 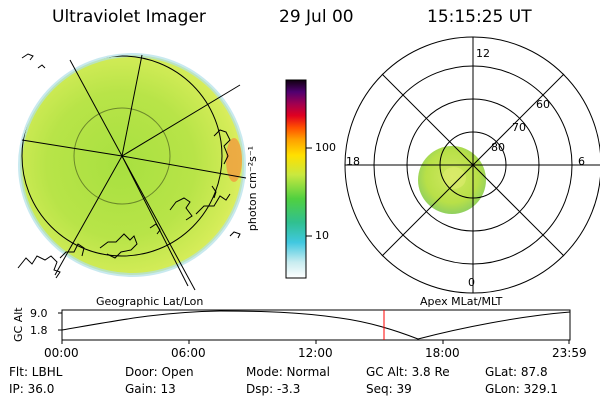 I want to click on mlt-label-6: 6, so click(x=581, y=161).